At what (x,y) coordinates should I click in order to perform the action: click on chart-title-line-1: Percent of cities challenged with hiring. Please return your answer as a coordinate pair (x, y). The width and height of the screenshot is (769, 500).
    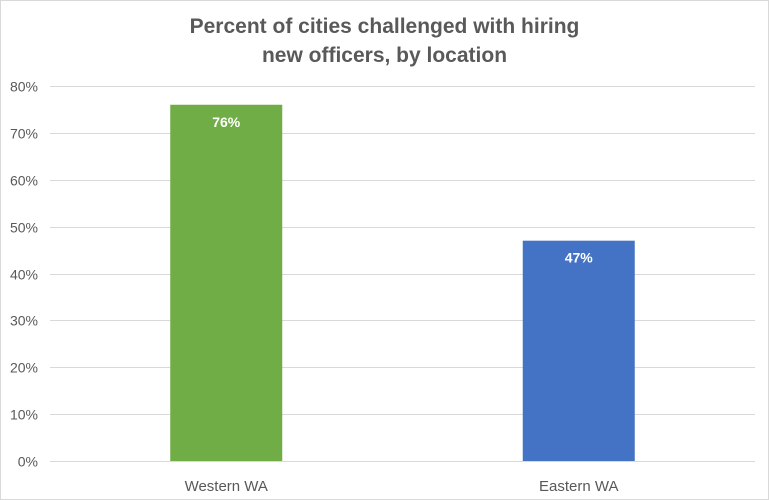
    Looking at the image, I should click on (384, 26).